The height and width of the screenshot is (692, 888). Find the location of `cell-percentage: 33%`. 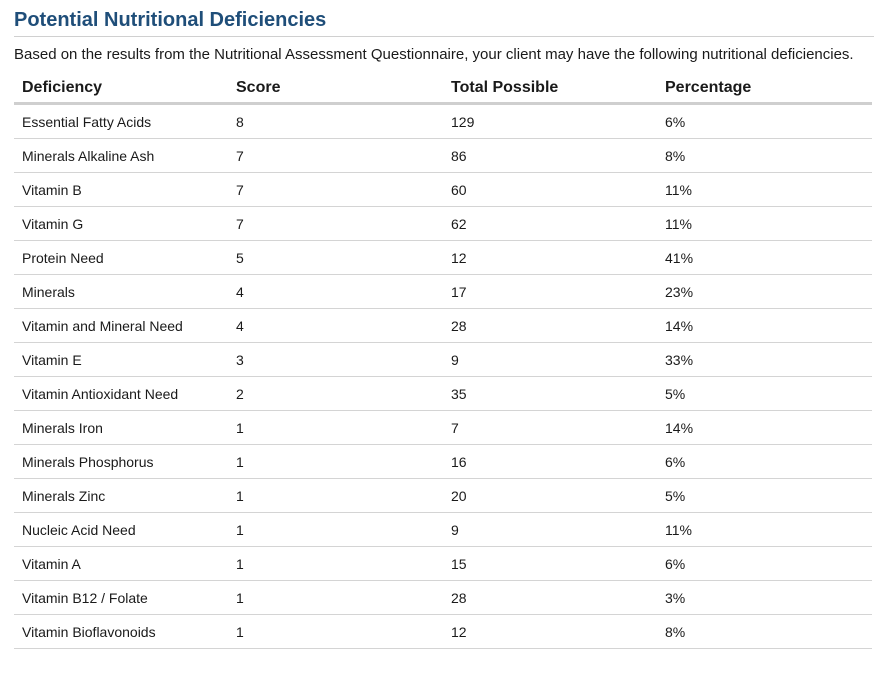

cell-percentage: 33% is located at coordinates (764, 359).